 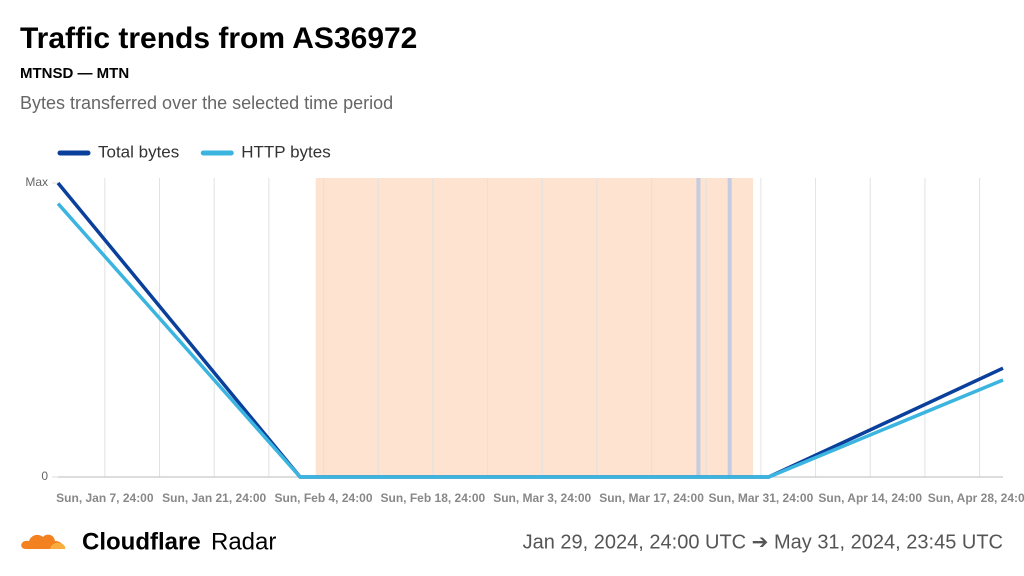 I want to click on x-tick-label: Sun, Jan 21, 24:00, so click(x=214, y=498).